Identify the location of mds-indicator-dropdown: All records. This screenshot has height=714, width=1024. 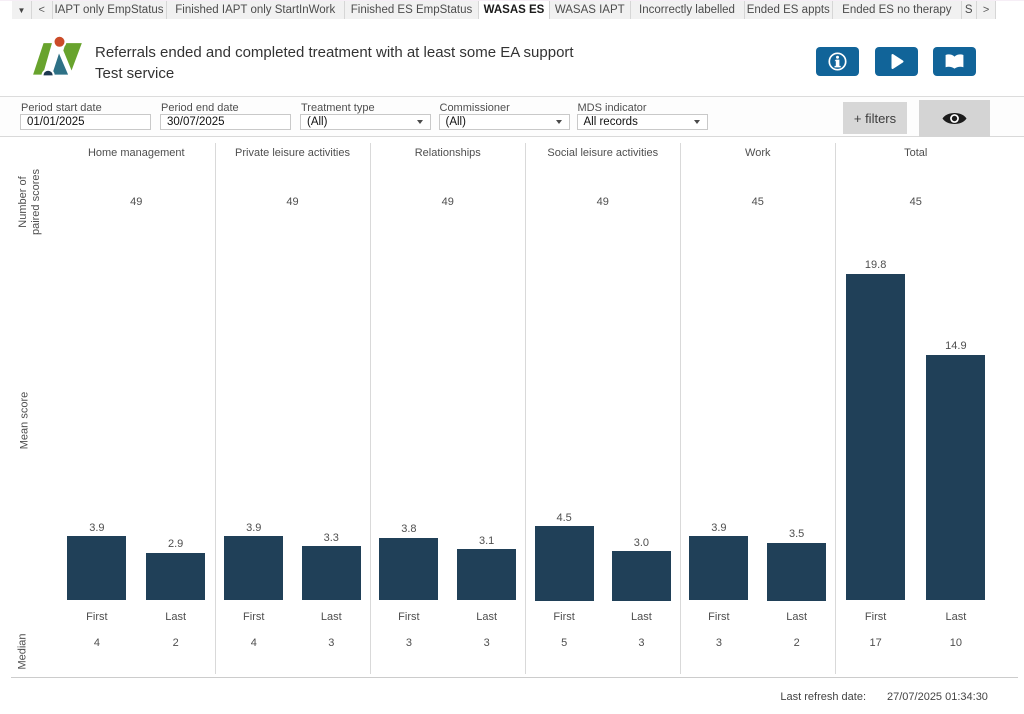
(642, 122).